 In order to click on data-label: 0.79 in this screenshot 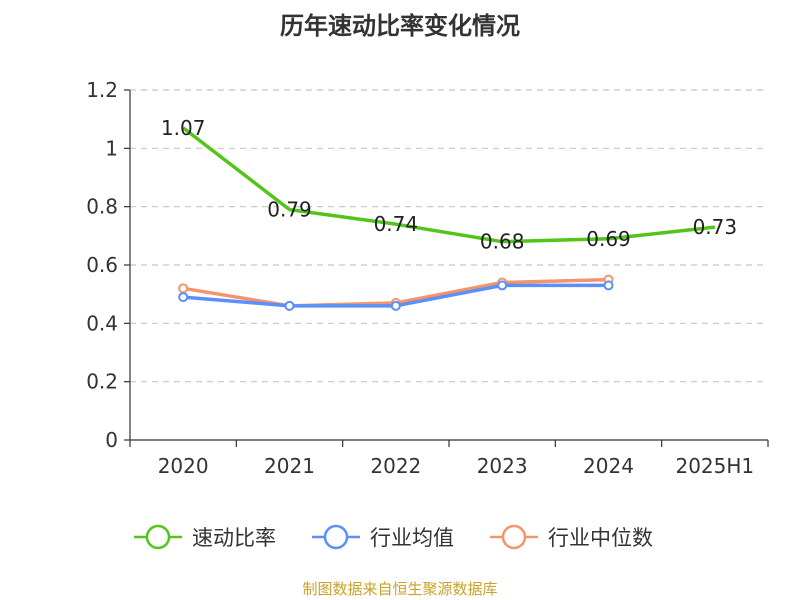, I will do `click(289, 210)`.